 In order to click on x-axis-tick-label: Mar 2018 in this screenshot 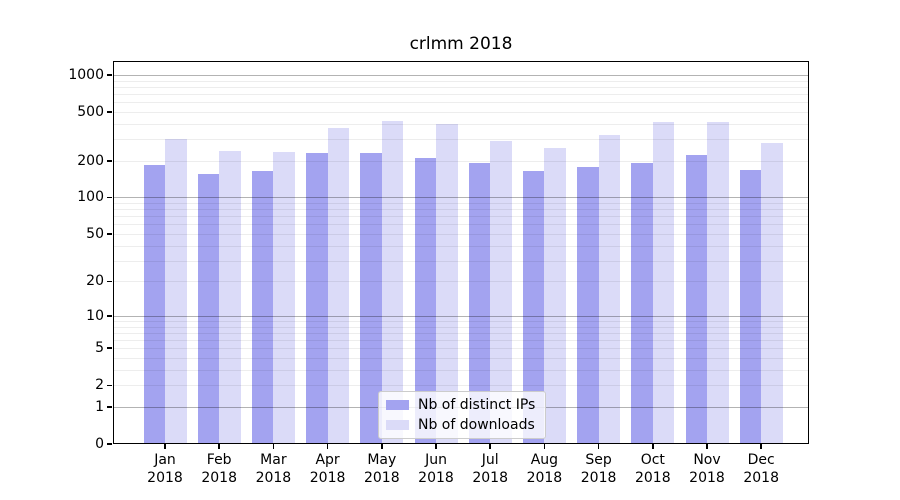, I will do `click(273, 469)`.